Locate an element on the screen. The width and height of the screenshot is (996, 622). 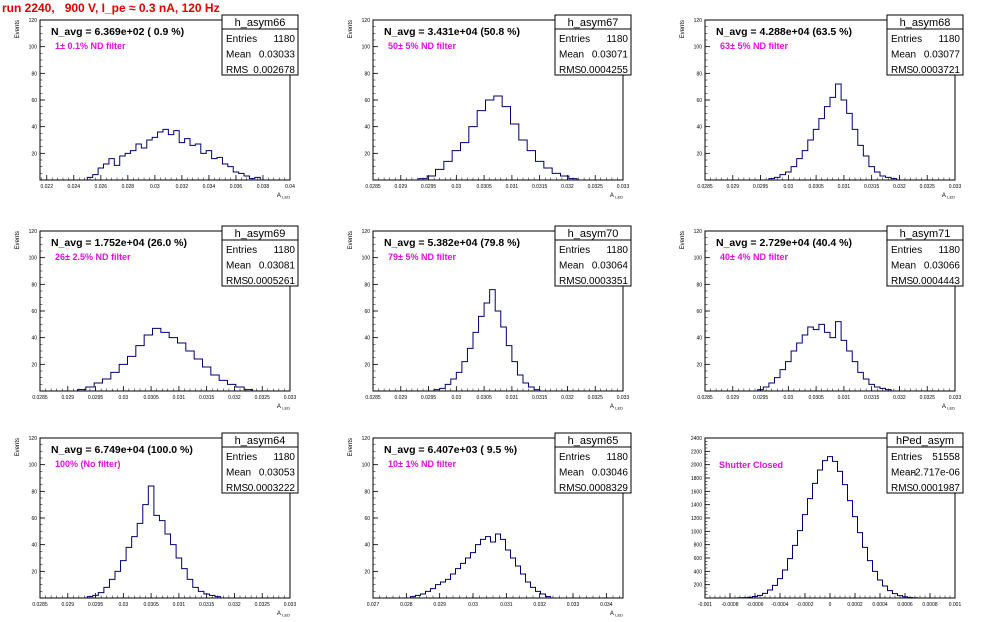
stat-label: RMS is located at coordinates (570, 488).